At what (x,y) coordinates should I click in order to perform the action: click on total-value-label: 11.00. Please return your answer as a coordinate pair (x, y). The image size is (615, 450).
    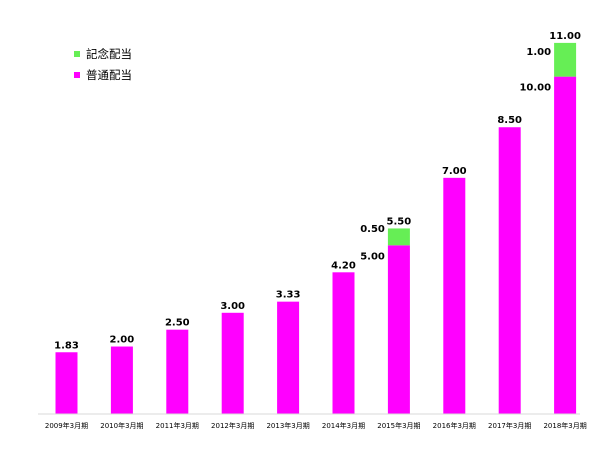
    Looking at the image, I should click on (565, 36).